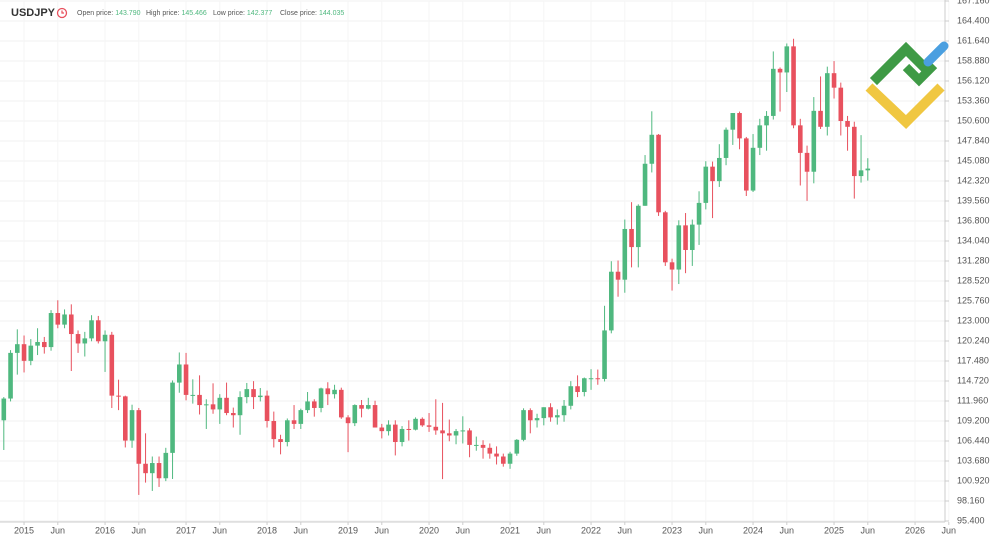  I want to click on price-field: Low price: 142.377, so click(242, 13).